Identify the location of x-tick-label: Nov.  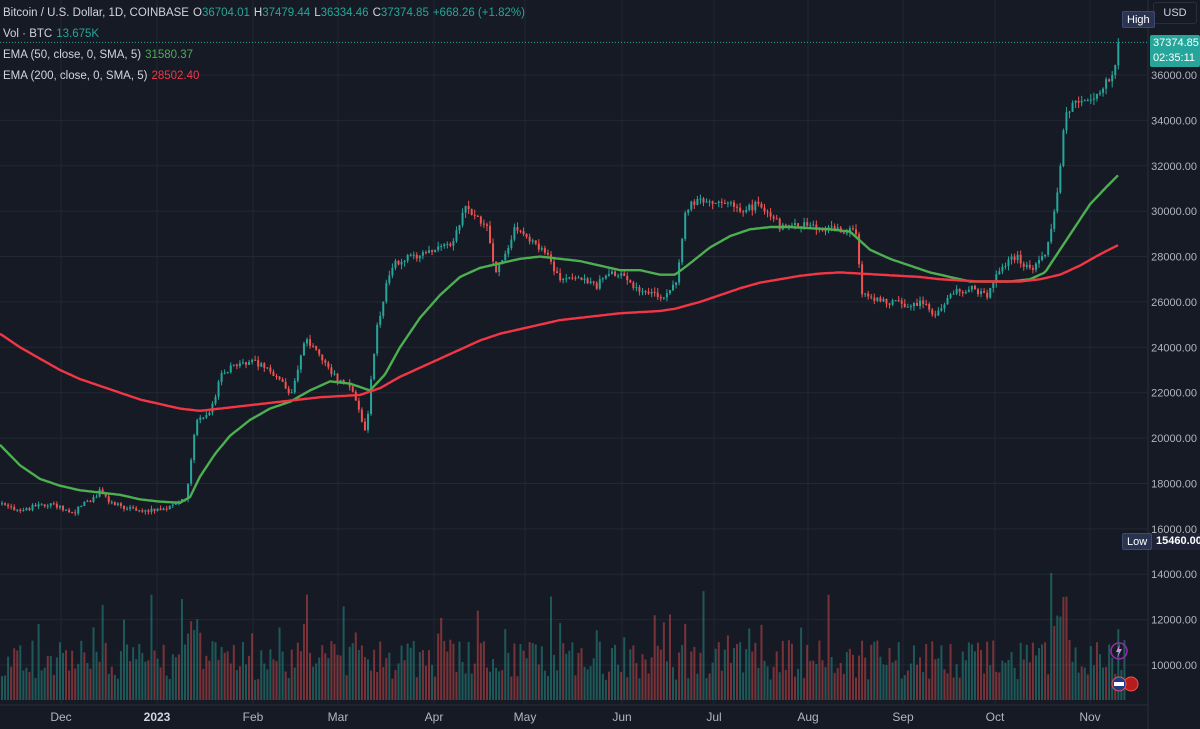
(1089, 717).